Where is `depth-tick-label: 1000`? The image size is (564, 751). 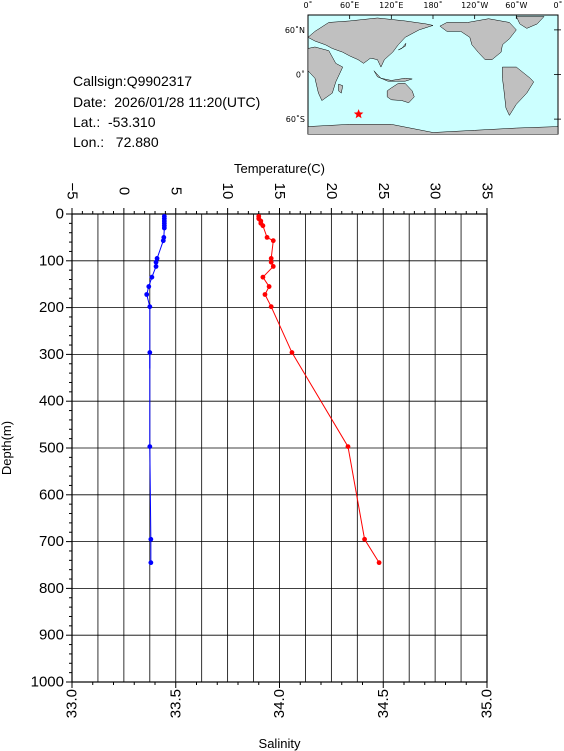 depth-tick-label: 1000 is located at coordinates (47, 682).